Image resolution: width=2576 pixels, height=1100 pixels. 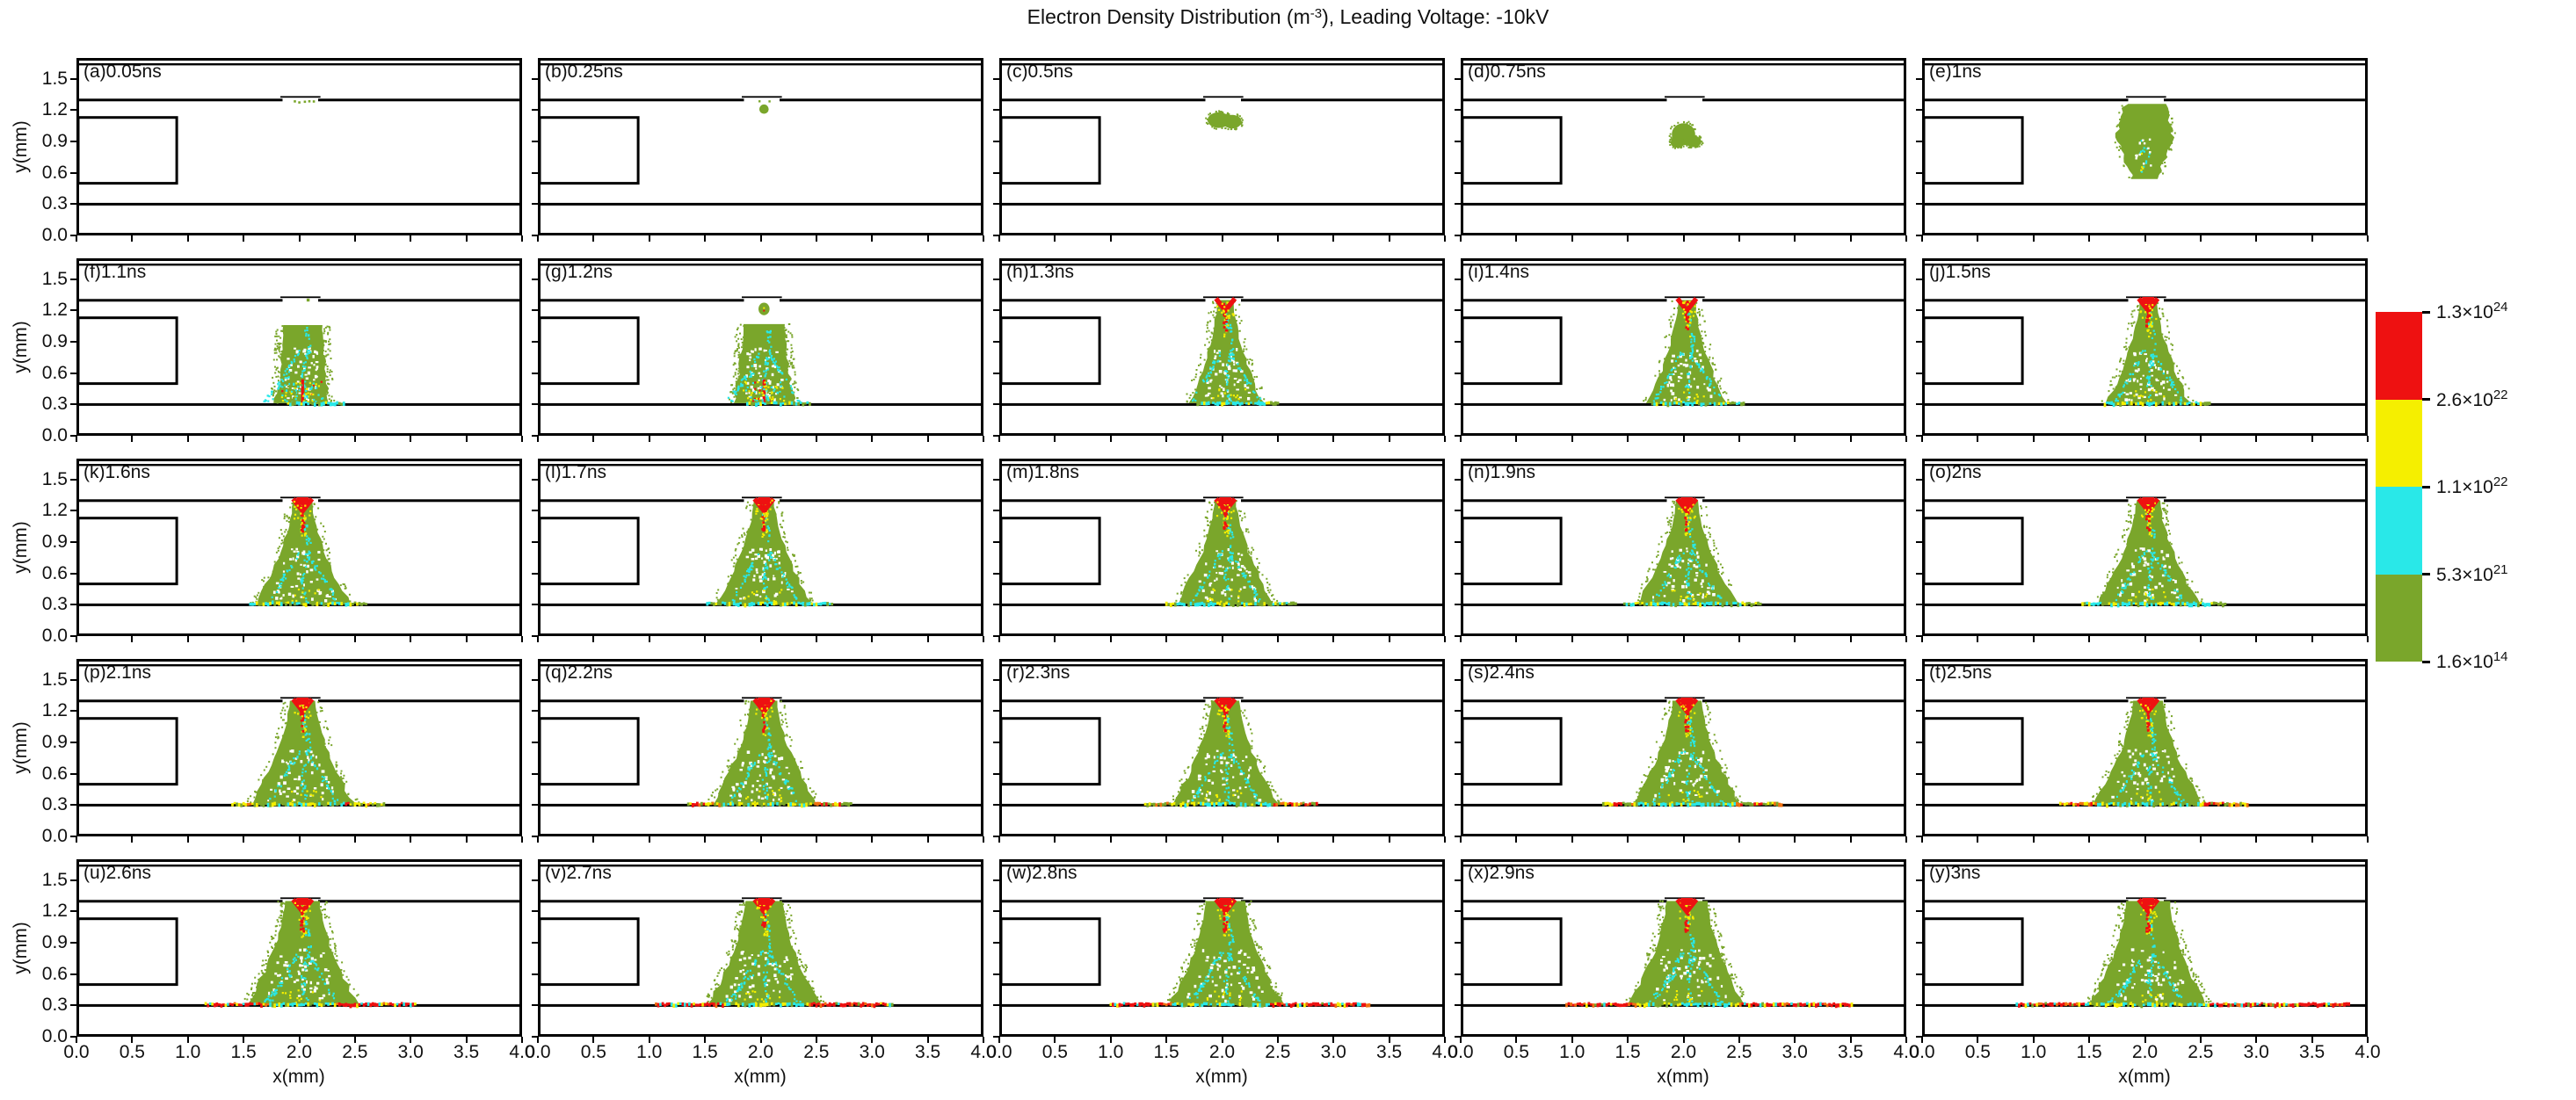 I want to click on y-tick-label: 1.5, so click(x=54, y=278).